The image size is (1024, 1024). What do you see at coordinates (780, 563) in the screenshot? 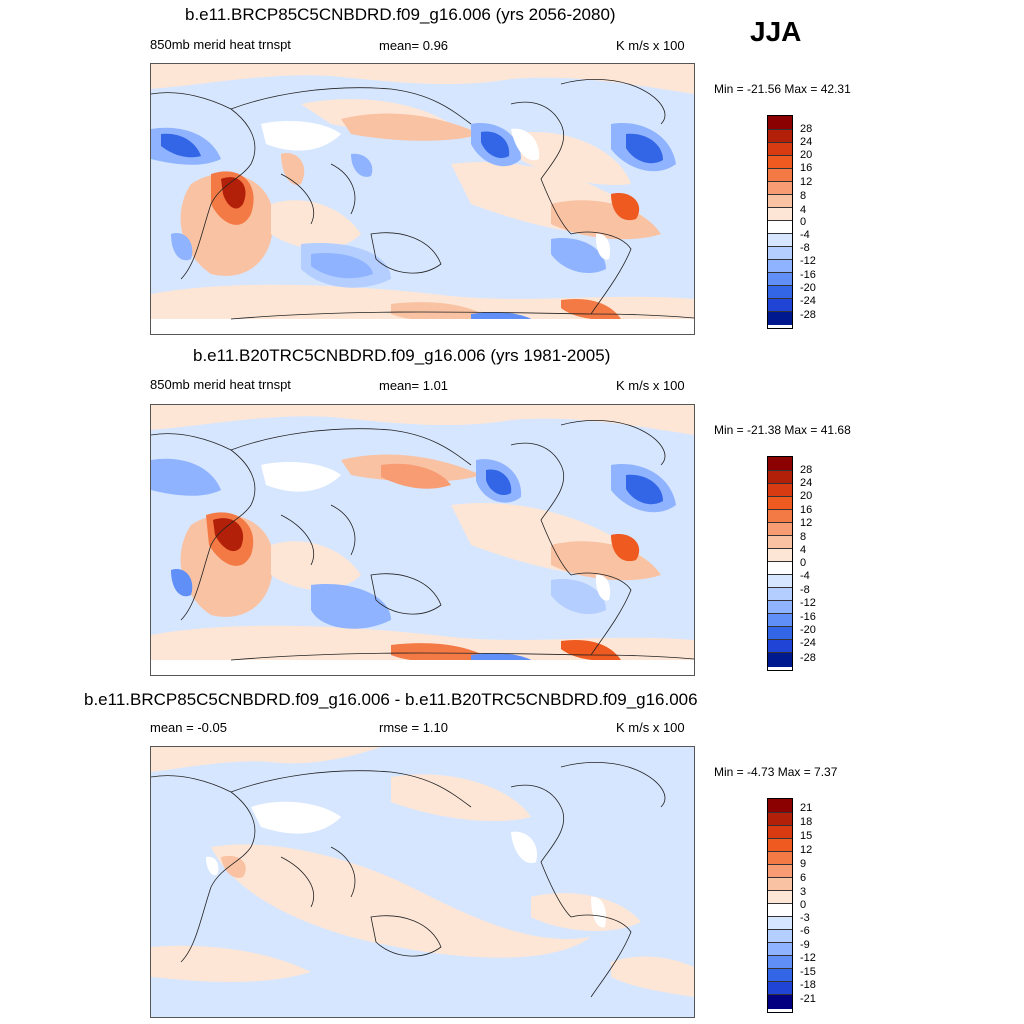
I see `panel2-colorbar` at bounding box center [780, 563].